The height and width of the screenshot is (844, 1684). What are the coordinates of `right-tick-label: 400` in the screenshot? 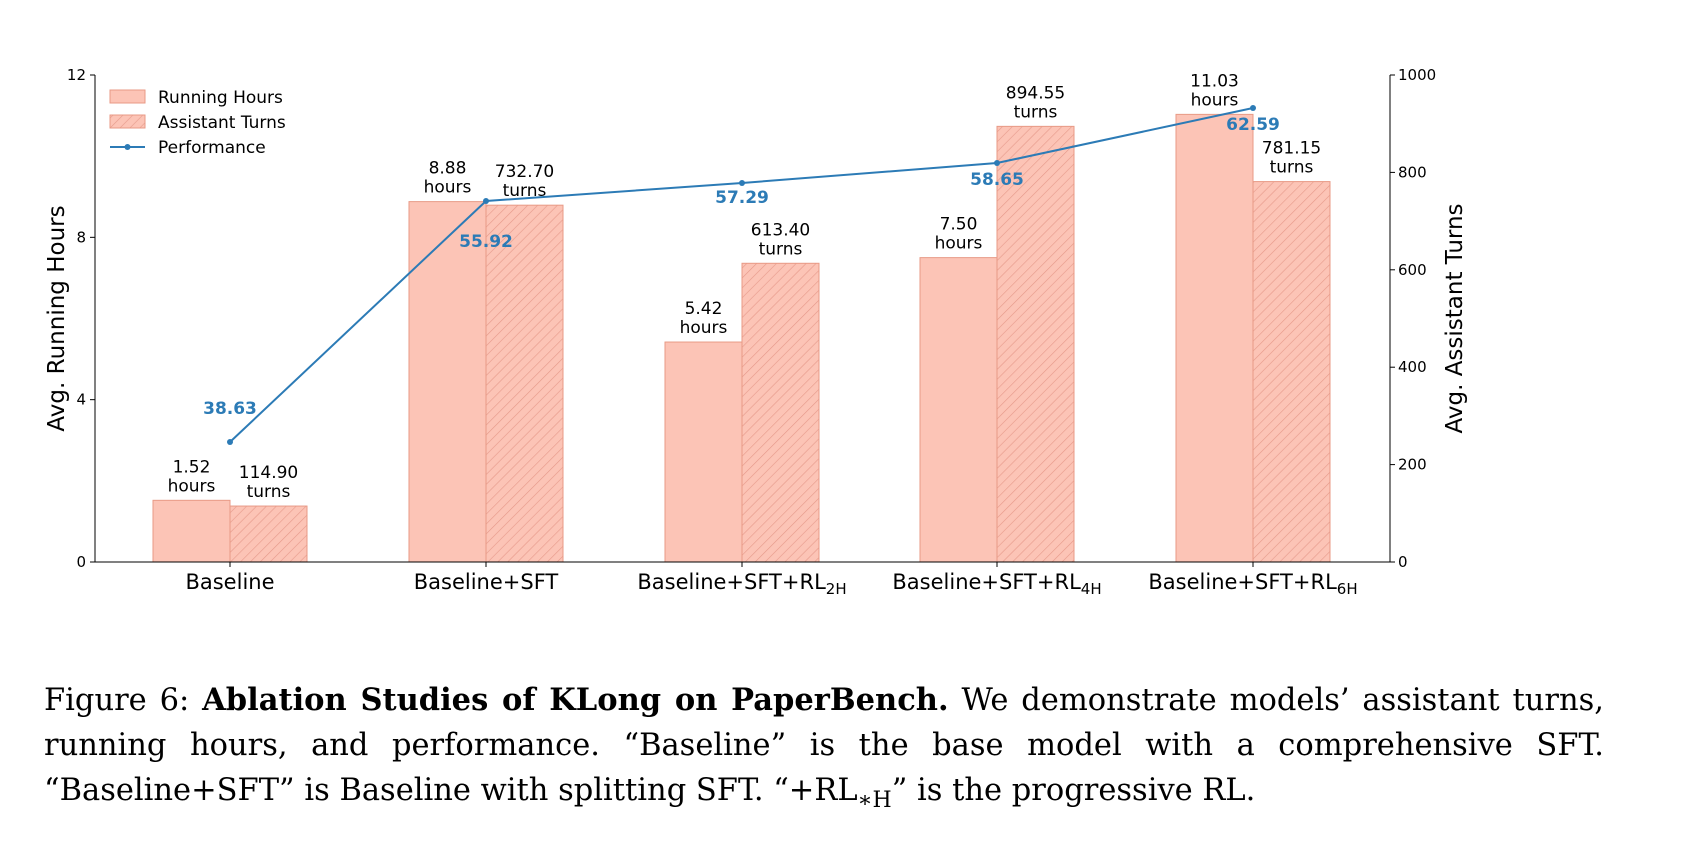 It's located at (1412, 367).